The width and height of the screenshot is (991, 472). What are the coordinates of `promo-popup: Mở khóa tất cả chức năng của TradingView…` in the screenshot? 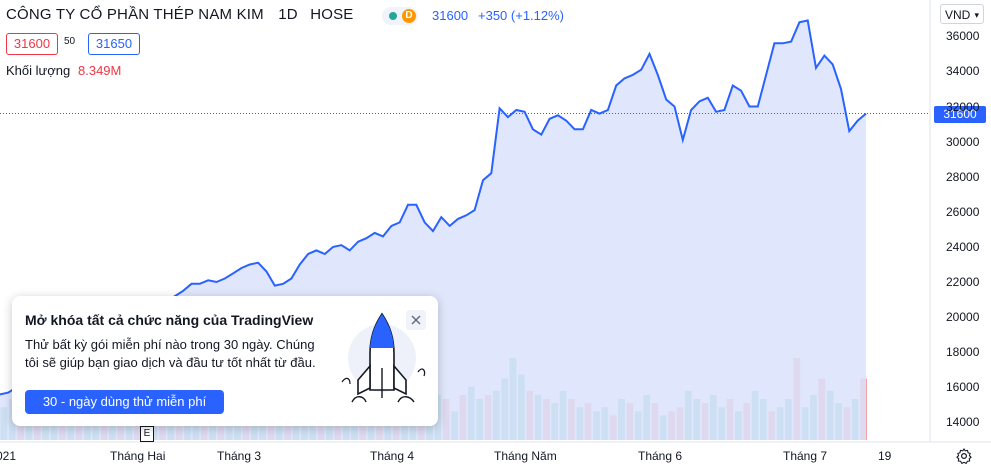 It's located at (225, 361).